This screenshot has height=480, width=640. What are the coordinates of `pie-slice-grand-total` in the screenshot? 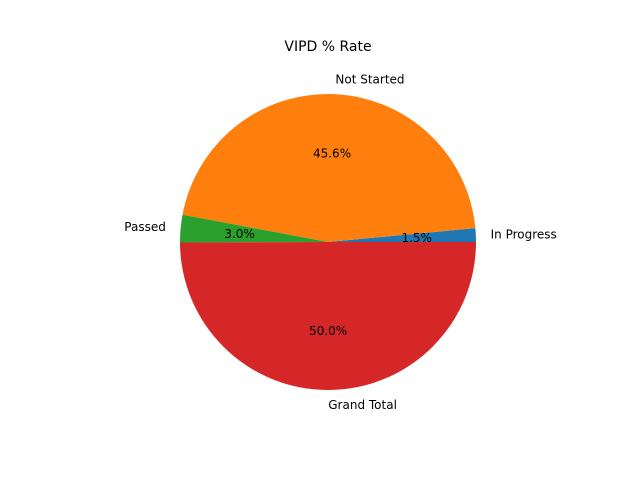 It's located at (328, 316).